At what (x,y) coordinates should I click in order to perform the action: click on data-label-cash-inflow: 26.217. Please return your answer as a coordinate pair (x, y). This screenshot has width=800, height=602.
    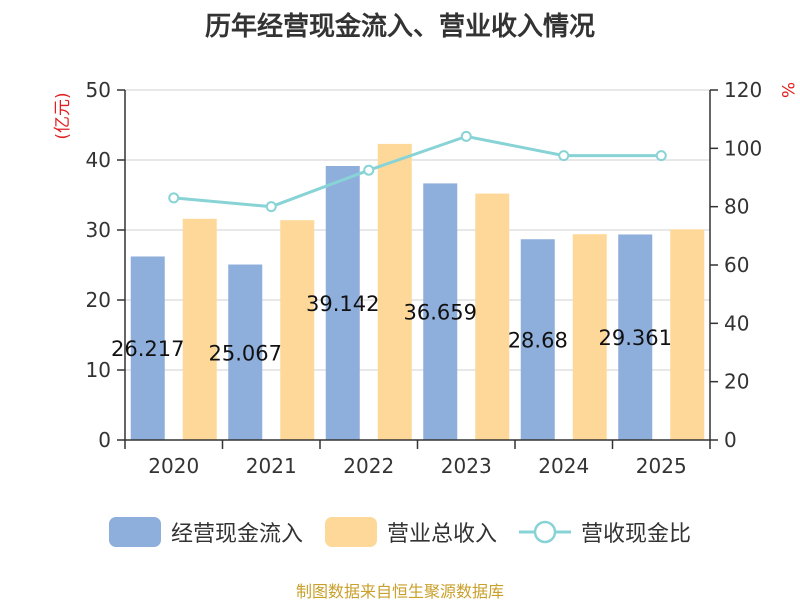
    Looking at the image, I should click on (147, 349).